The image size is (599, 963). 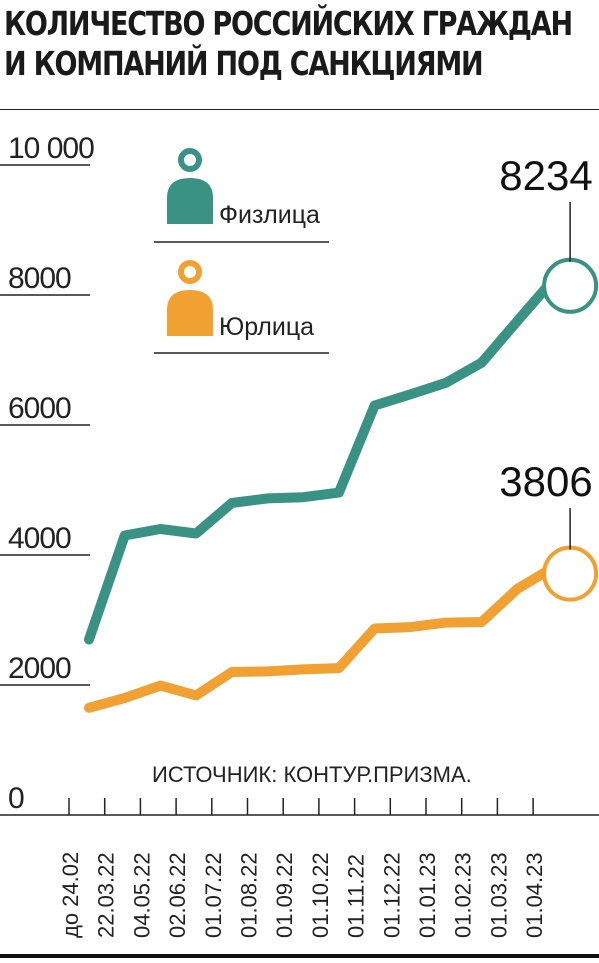 What do you see at coordinates (70, 895) in the screenshot?
I see `x-tick-label: до 24.02` at bounding box center [70, 895].